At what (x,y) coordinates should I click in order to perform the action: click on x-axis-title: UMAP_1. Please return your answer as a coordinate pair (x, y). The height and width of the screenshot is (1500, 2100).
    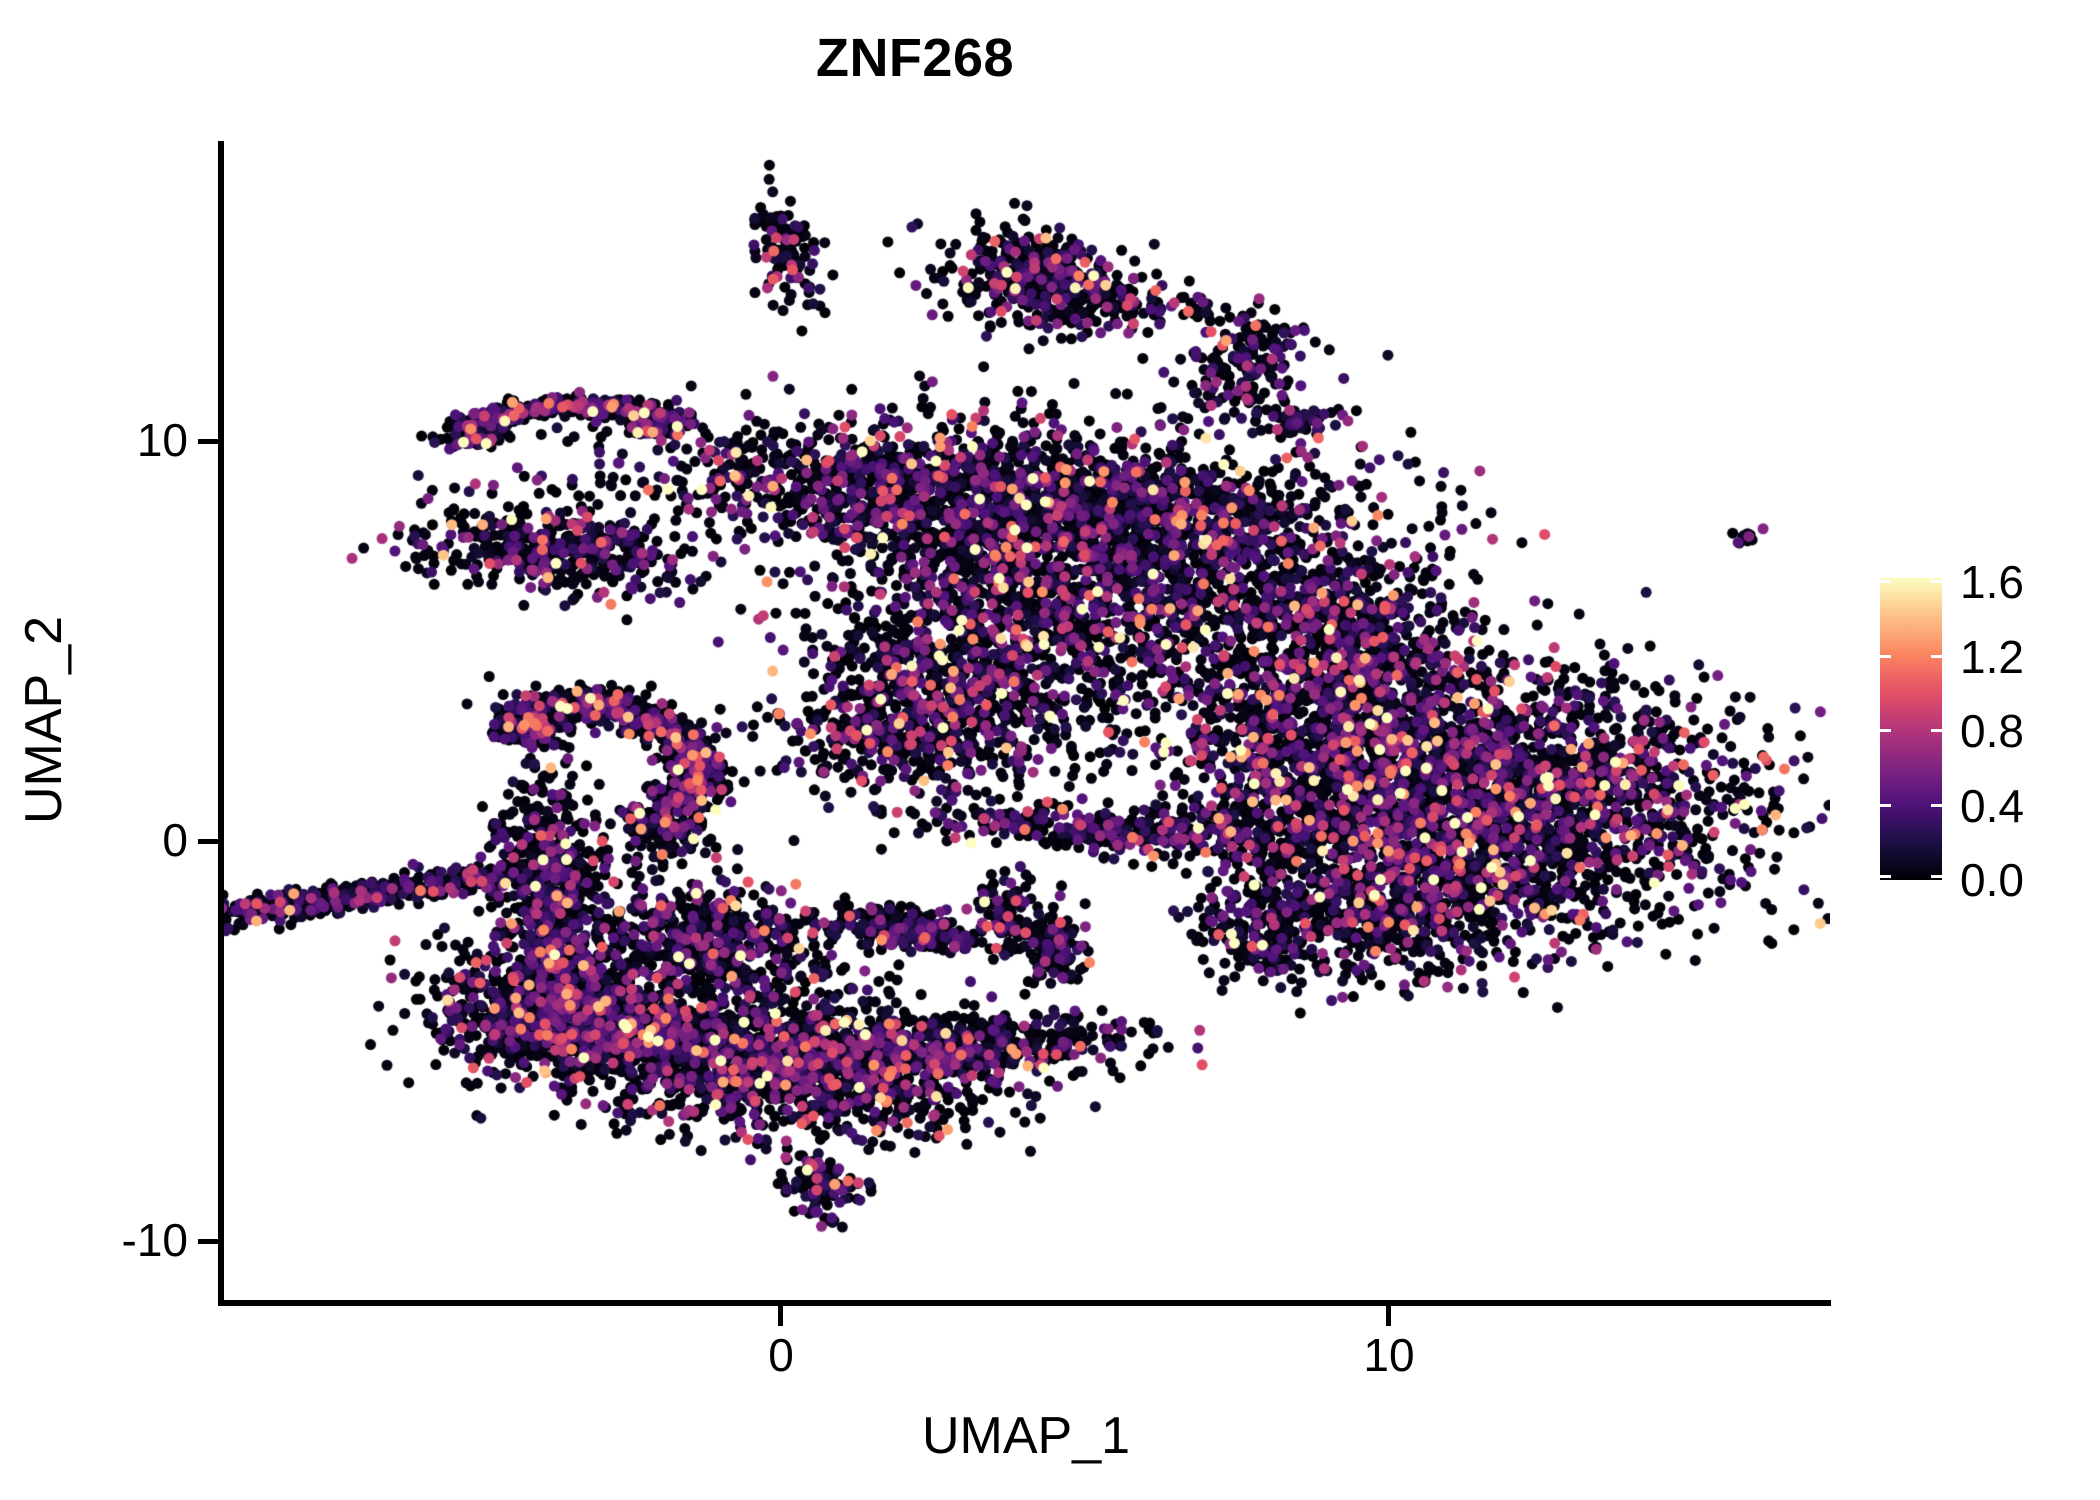
    Looking at the image, I should click on (1026, 1436).